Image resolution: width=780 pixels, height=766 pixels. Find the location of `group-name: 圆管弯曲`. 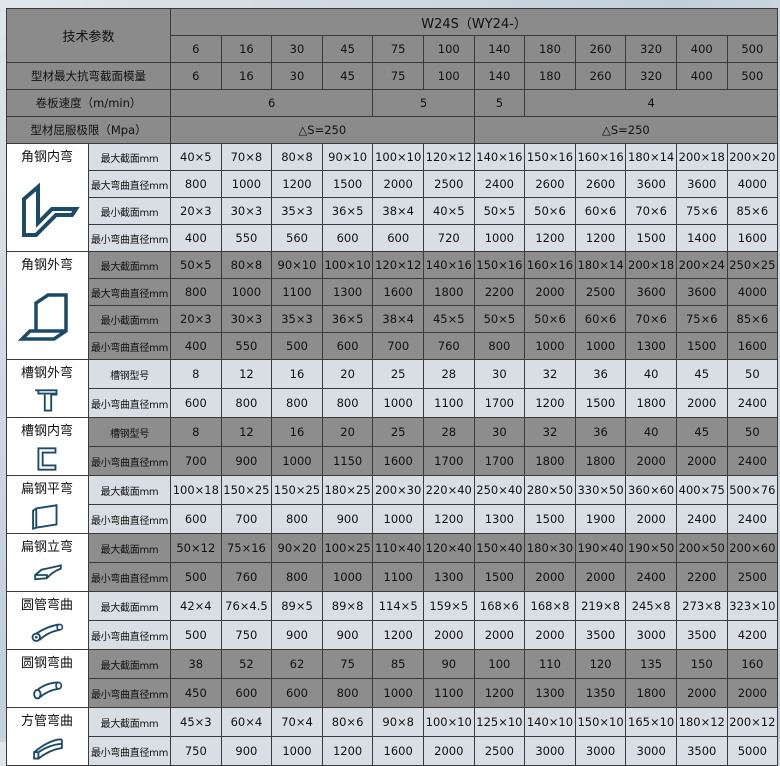

group-name: 圆管弯曲 is located at coordinates (47, 605).